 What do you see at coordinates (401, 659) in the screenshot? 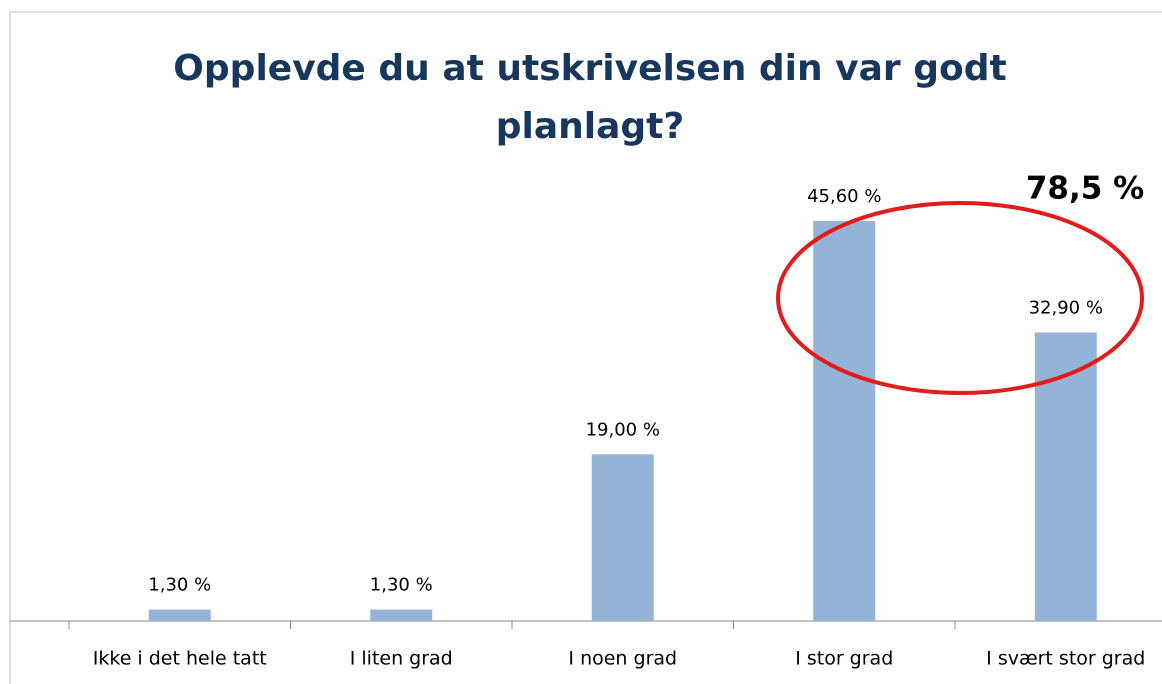
I see `x-tick-label: I liten grad` at bounding box center [401, 659].